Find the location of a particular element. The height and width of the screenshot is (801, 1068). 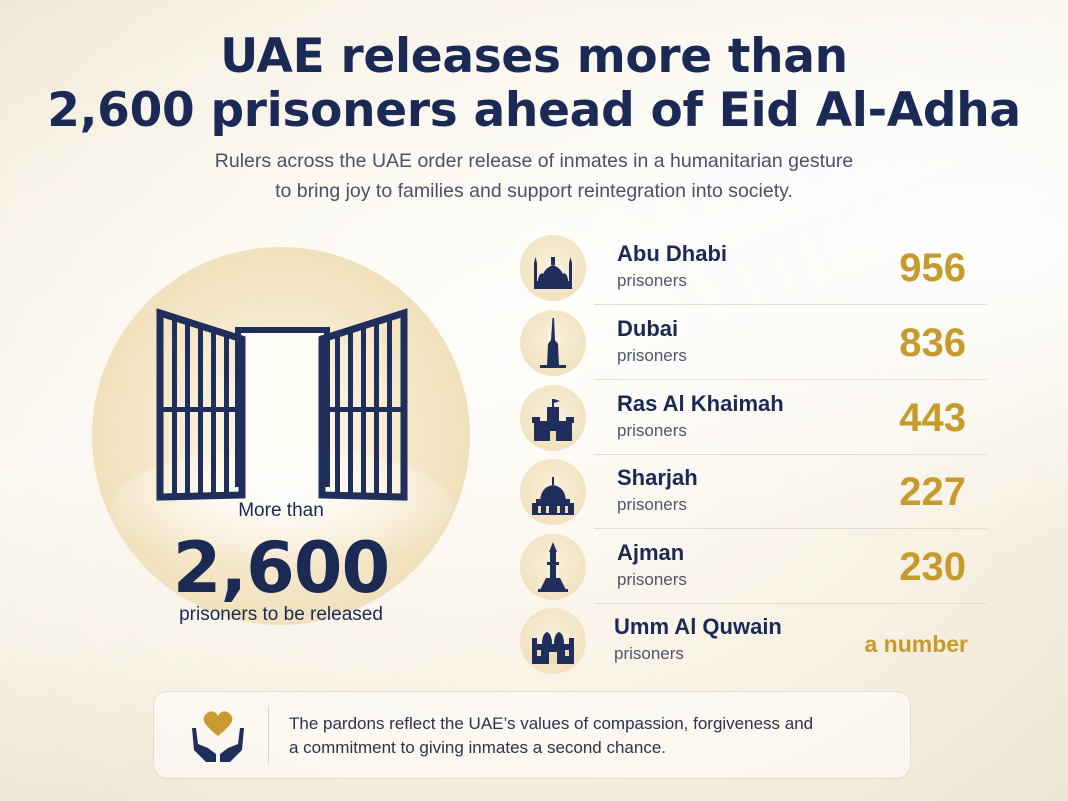

emirate-row-umm-al-quwain: Umm Al Quwain prisoners a number is located at coordinates (755, 643).